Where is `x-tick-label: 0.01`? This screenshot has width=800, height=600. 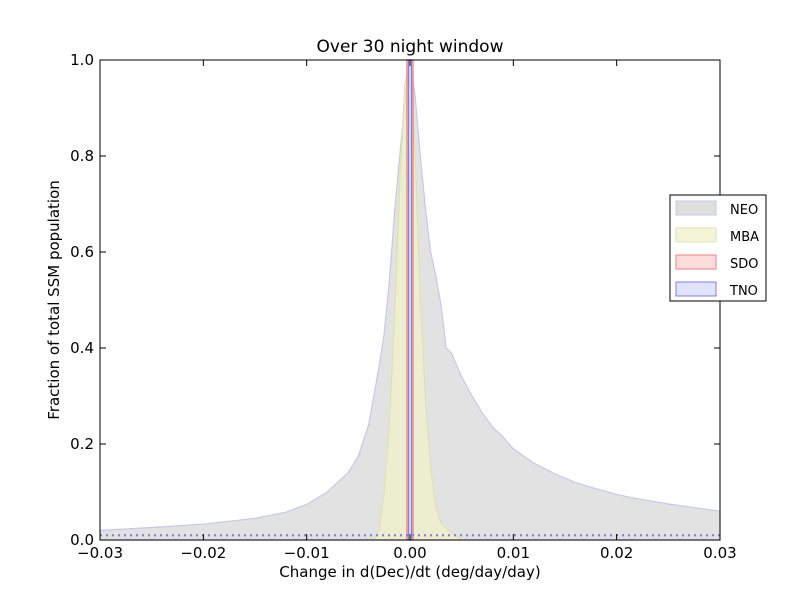
x-tick-label: 0.01 is located at coordinates (513, 553).